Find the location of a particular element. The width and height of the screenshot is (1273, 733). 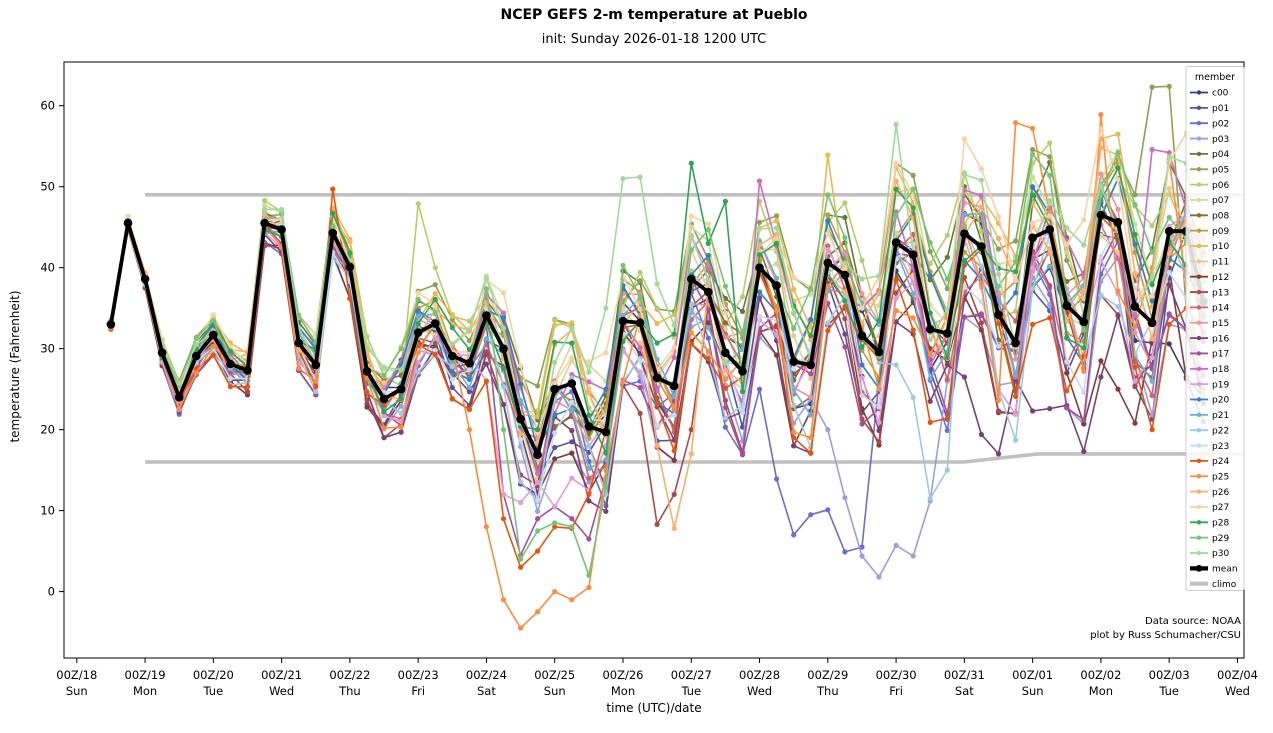

legend-entry-p03: p03 is located at coordinates (1209, 140).